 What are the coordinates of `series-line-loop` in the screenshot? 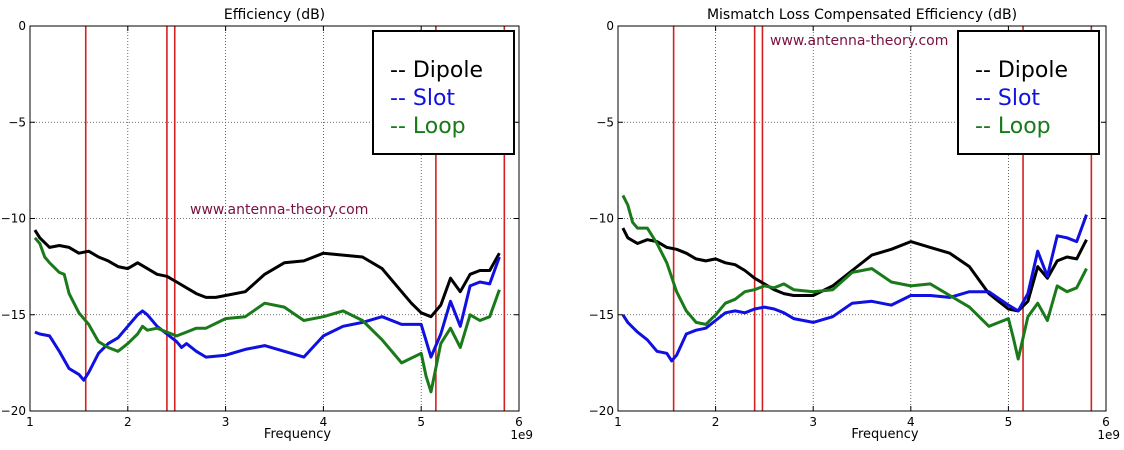 It's located at (267, 315).